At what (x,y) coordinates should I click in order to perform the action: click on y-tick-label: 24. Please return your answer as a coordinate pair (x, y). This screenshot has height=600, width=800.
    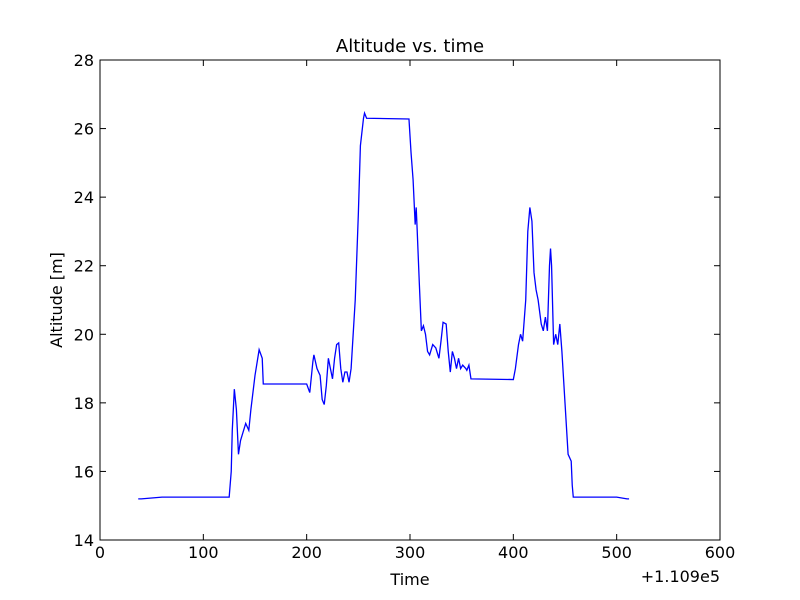
    Looking at the image, I should click on (84, 197).